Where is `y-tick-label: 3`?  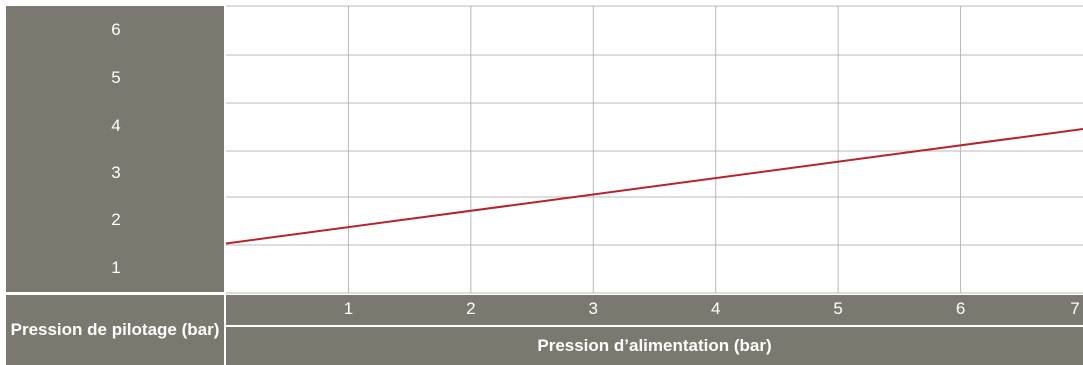 y-tick-label: 3 is located at coordinates (116, 172).